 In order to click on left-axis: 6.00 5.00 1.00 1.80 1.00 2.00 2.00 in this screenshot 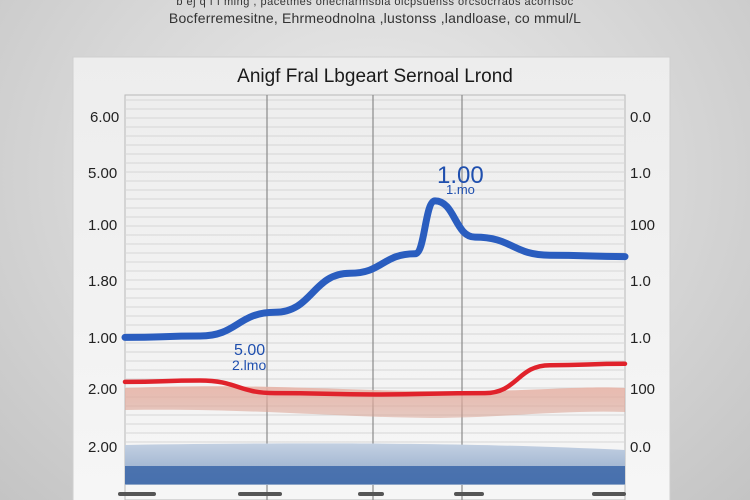, I will do `click(103, 282)`.